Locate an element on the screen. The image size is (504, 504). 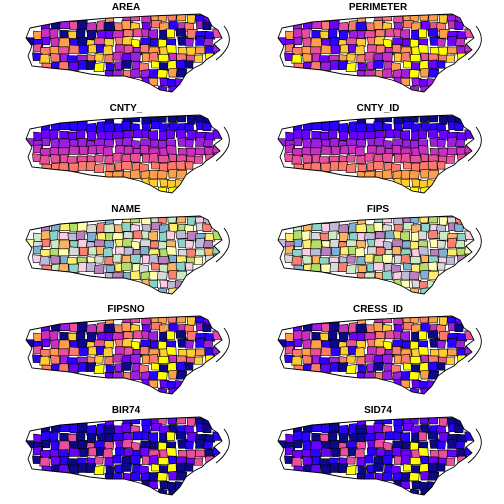
map-panel: NAME is located at coordinates (126, 252).